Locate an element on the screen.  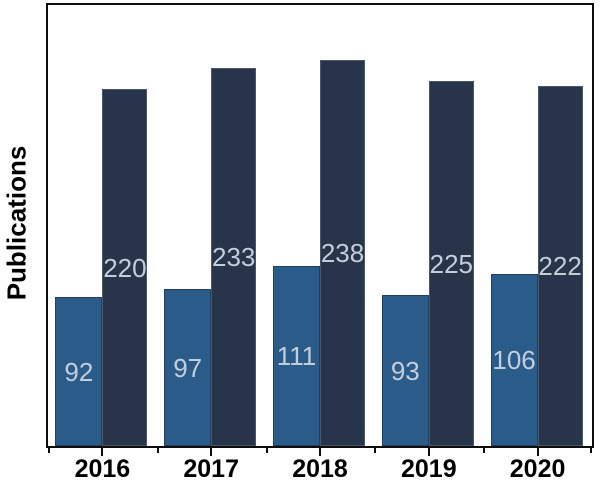
bar: 92 is located at coordinates (79, 371).